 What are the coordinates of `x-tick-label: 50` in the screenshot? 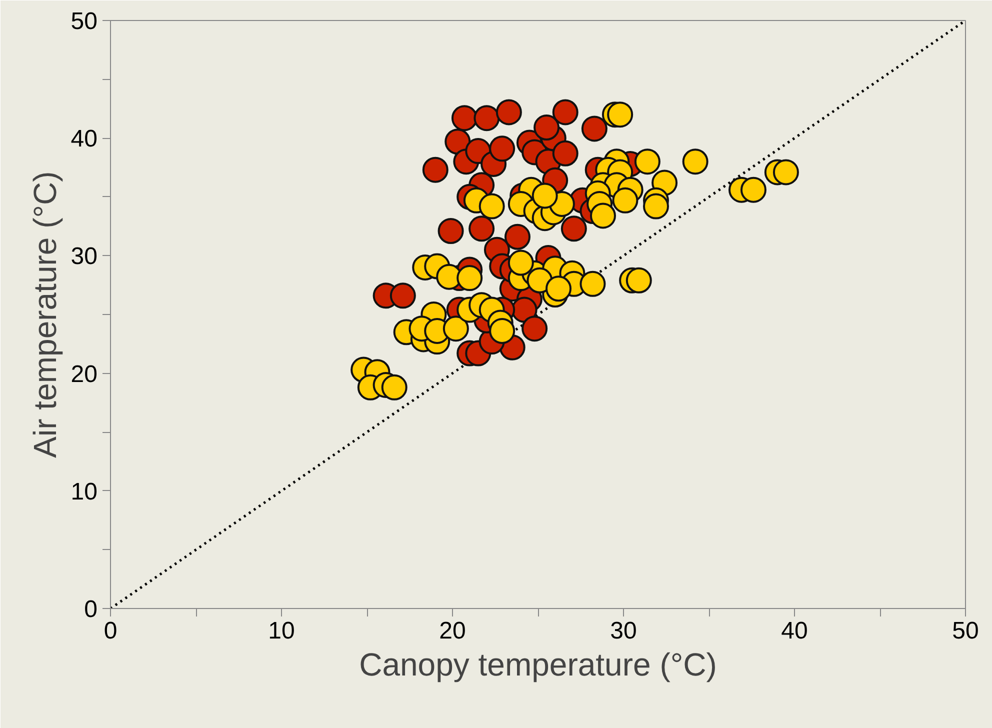 It's located at (965, 631).